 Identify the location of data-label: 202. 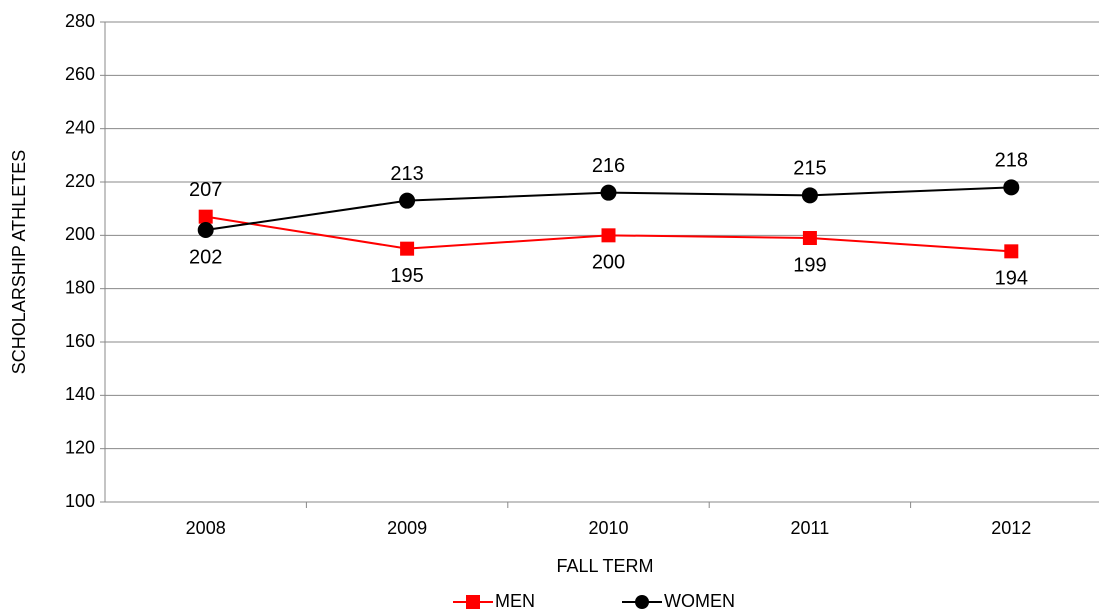
(205, 257).